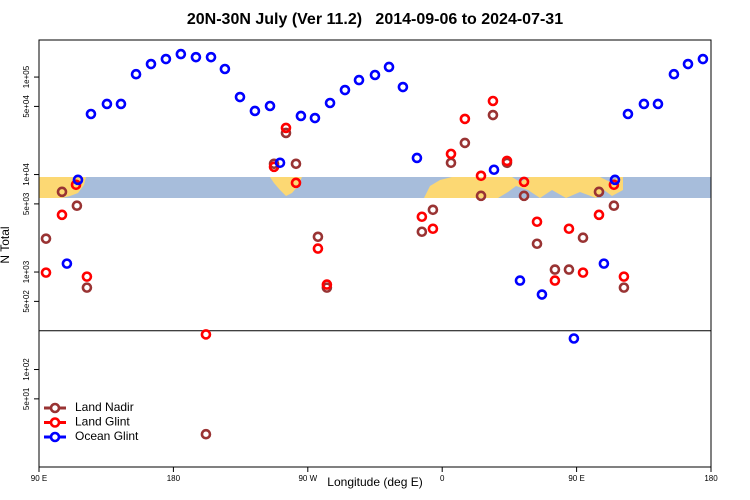 The image size is (750, 500). What do you see at coordinates (374, 482) in the screenshot?
I see `x-axis-label: Longitude (deg E)` at bounding box center [374, 482].